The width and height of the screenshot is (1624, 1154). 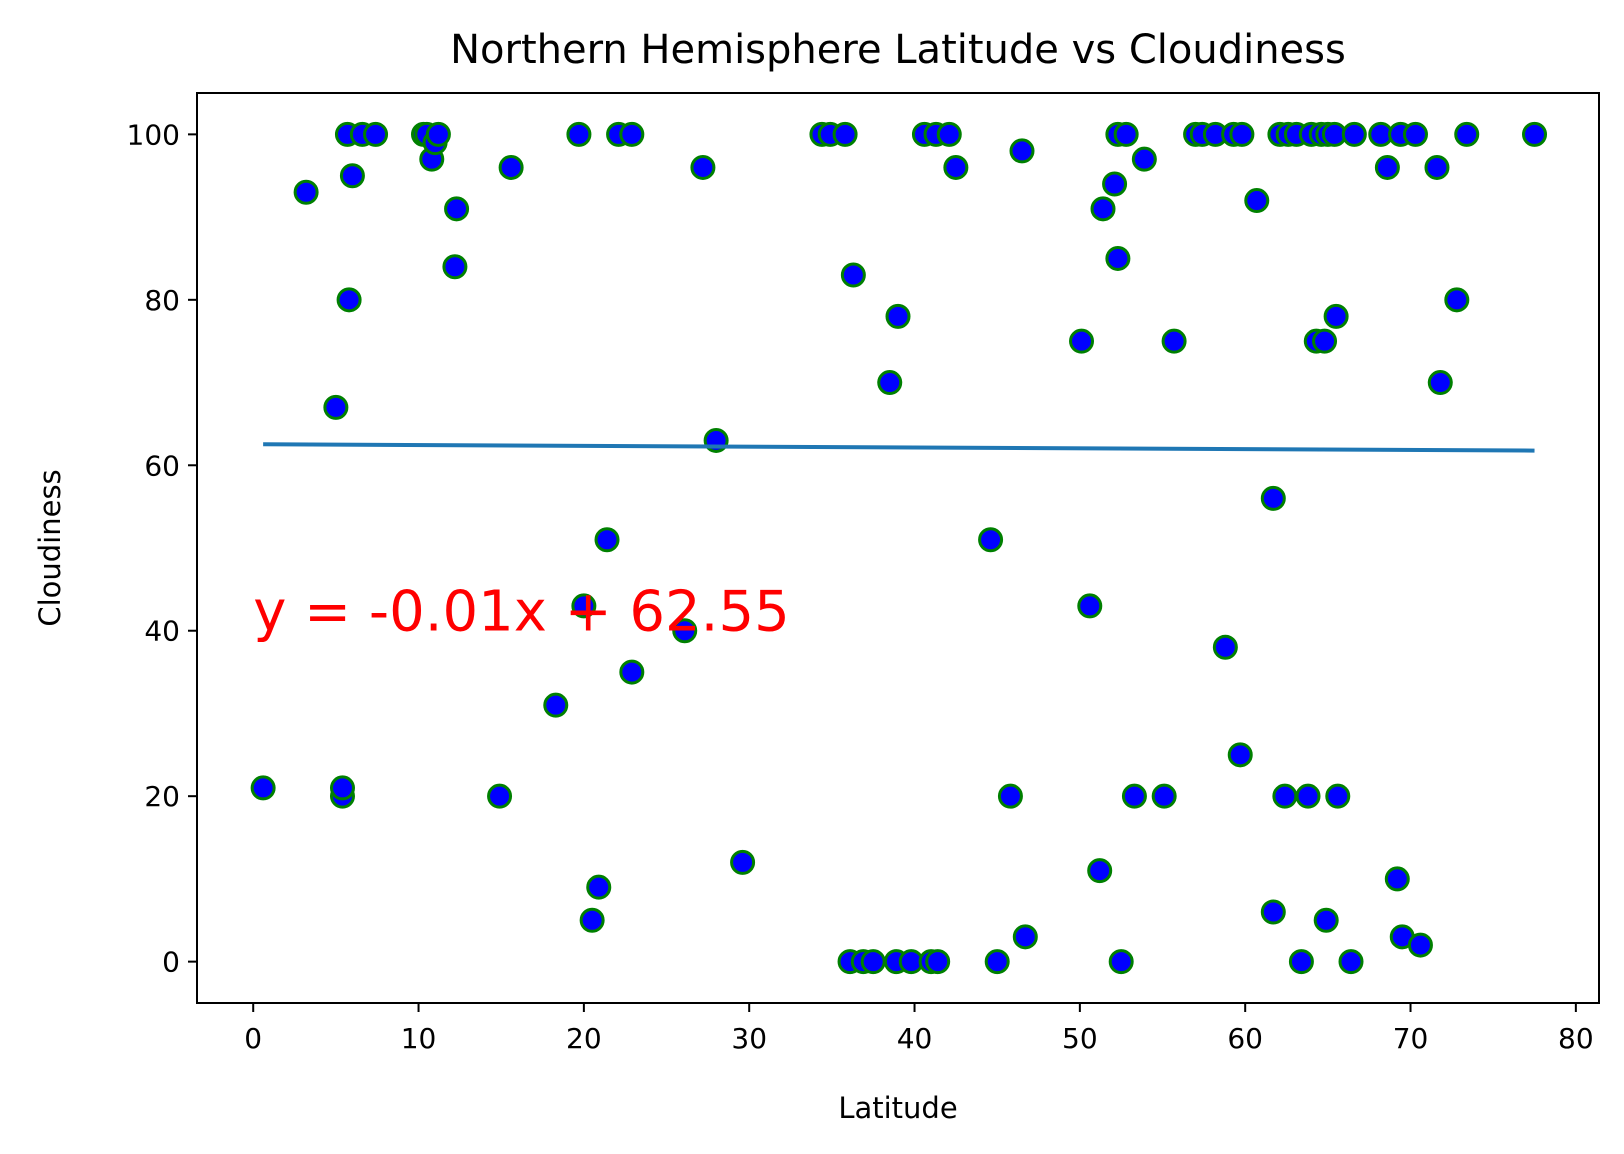 What do you see at coordinates (915, 1038) in the screenshot?
I see `x-tick-label: 40` at bounding box center [915, 1038].